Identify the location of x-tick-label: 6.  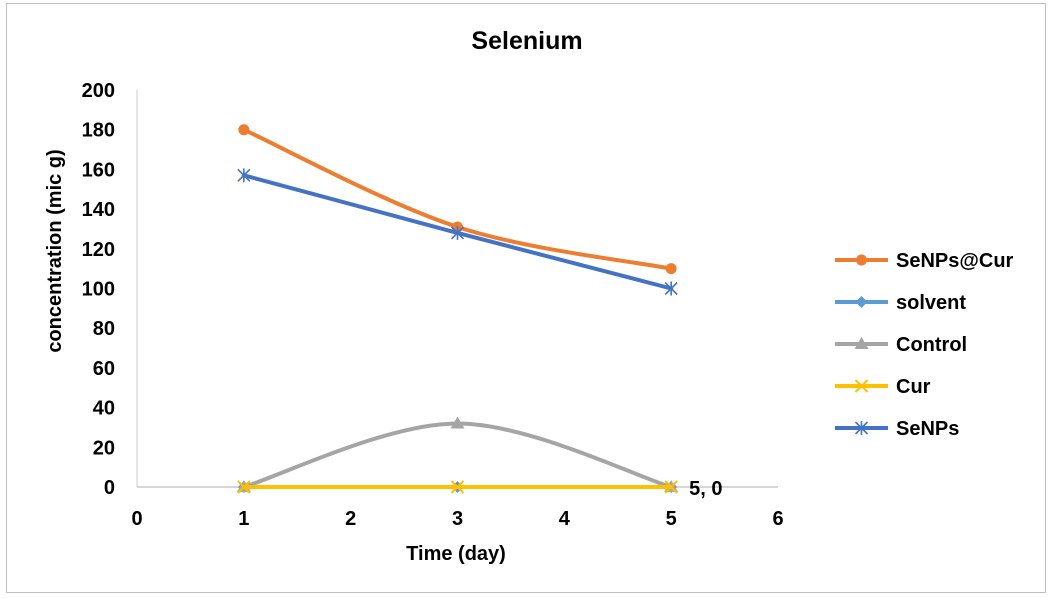
(777, 519).